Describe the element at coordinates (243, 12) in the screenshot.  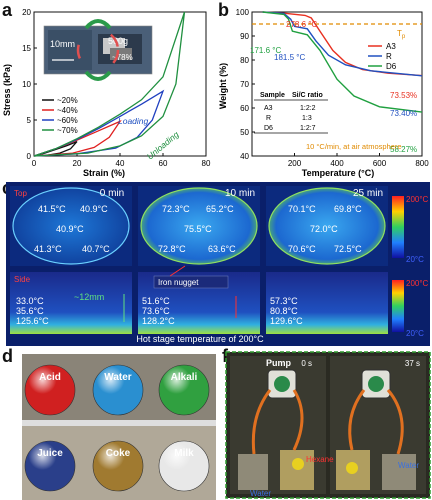
I see `b-ytick-label: 100` at that location.